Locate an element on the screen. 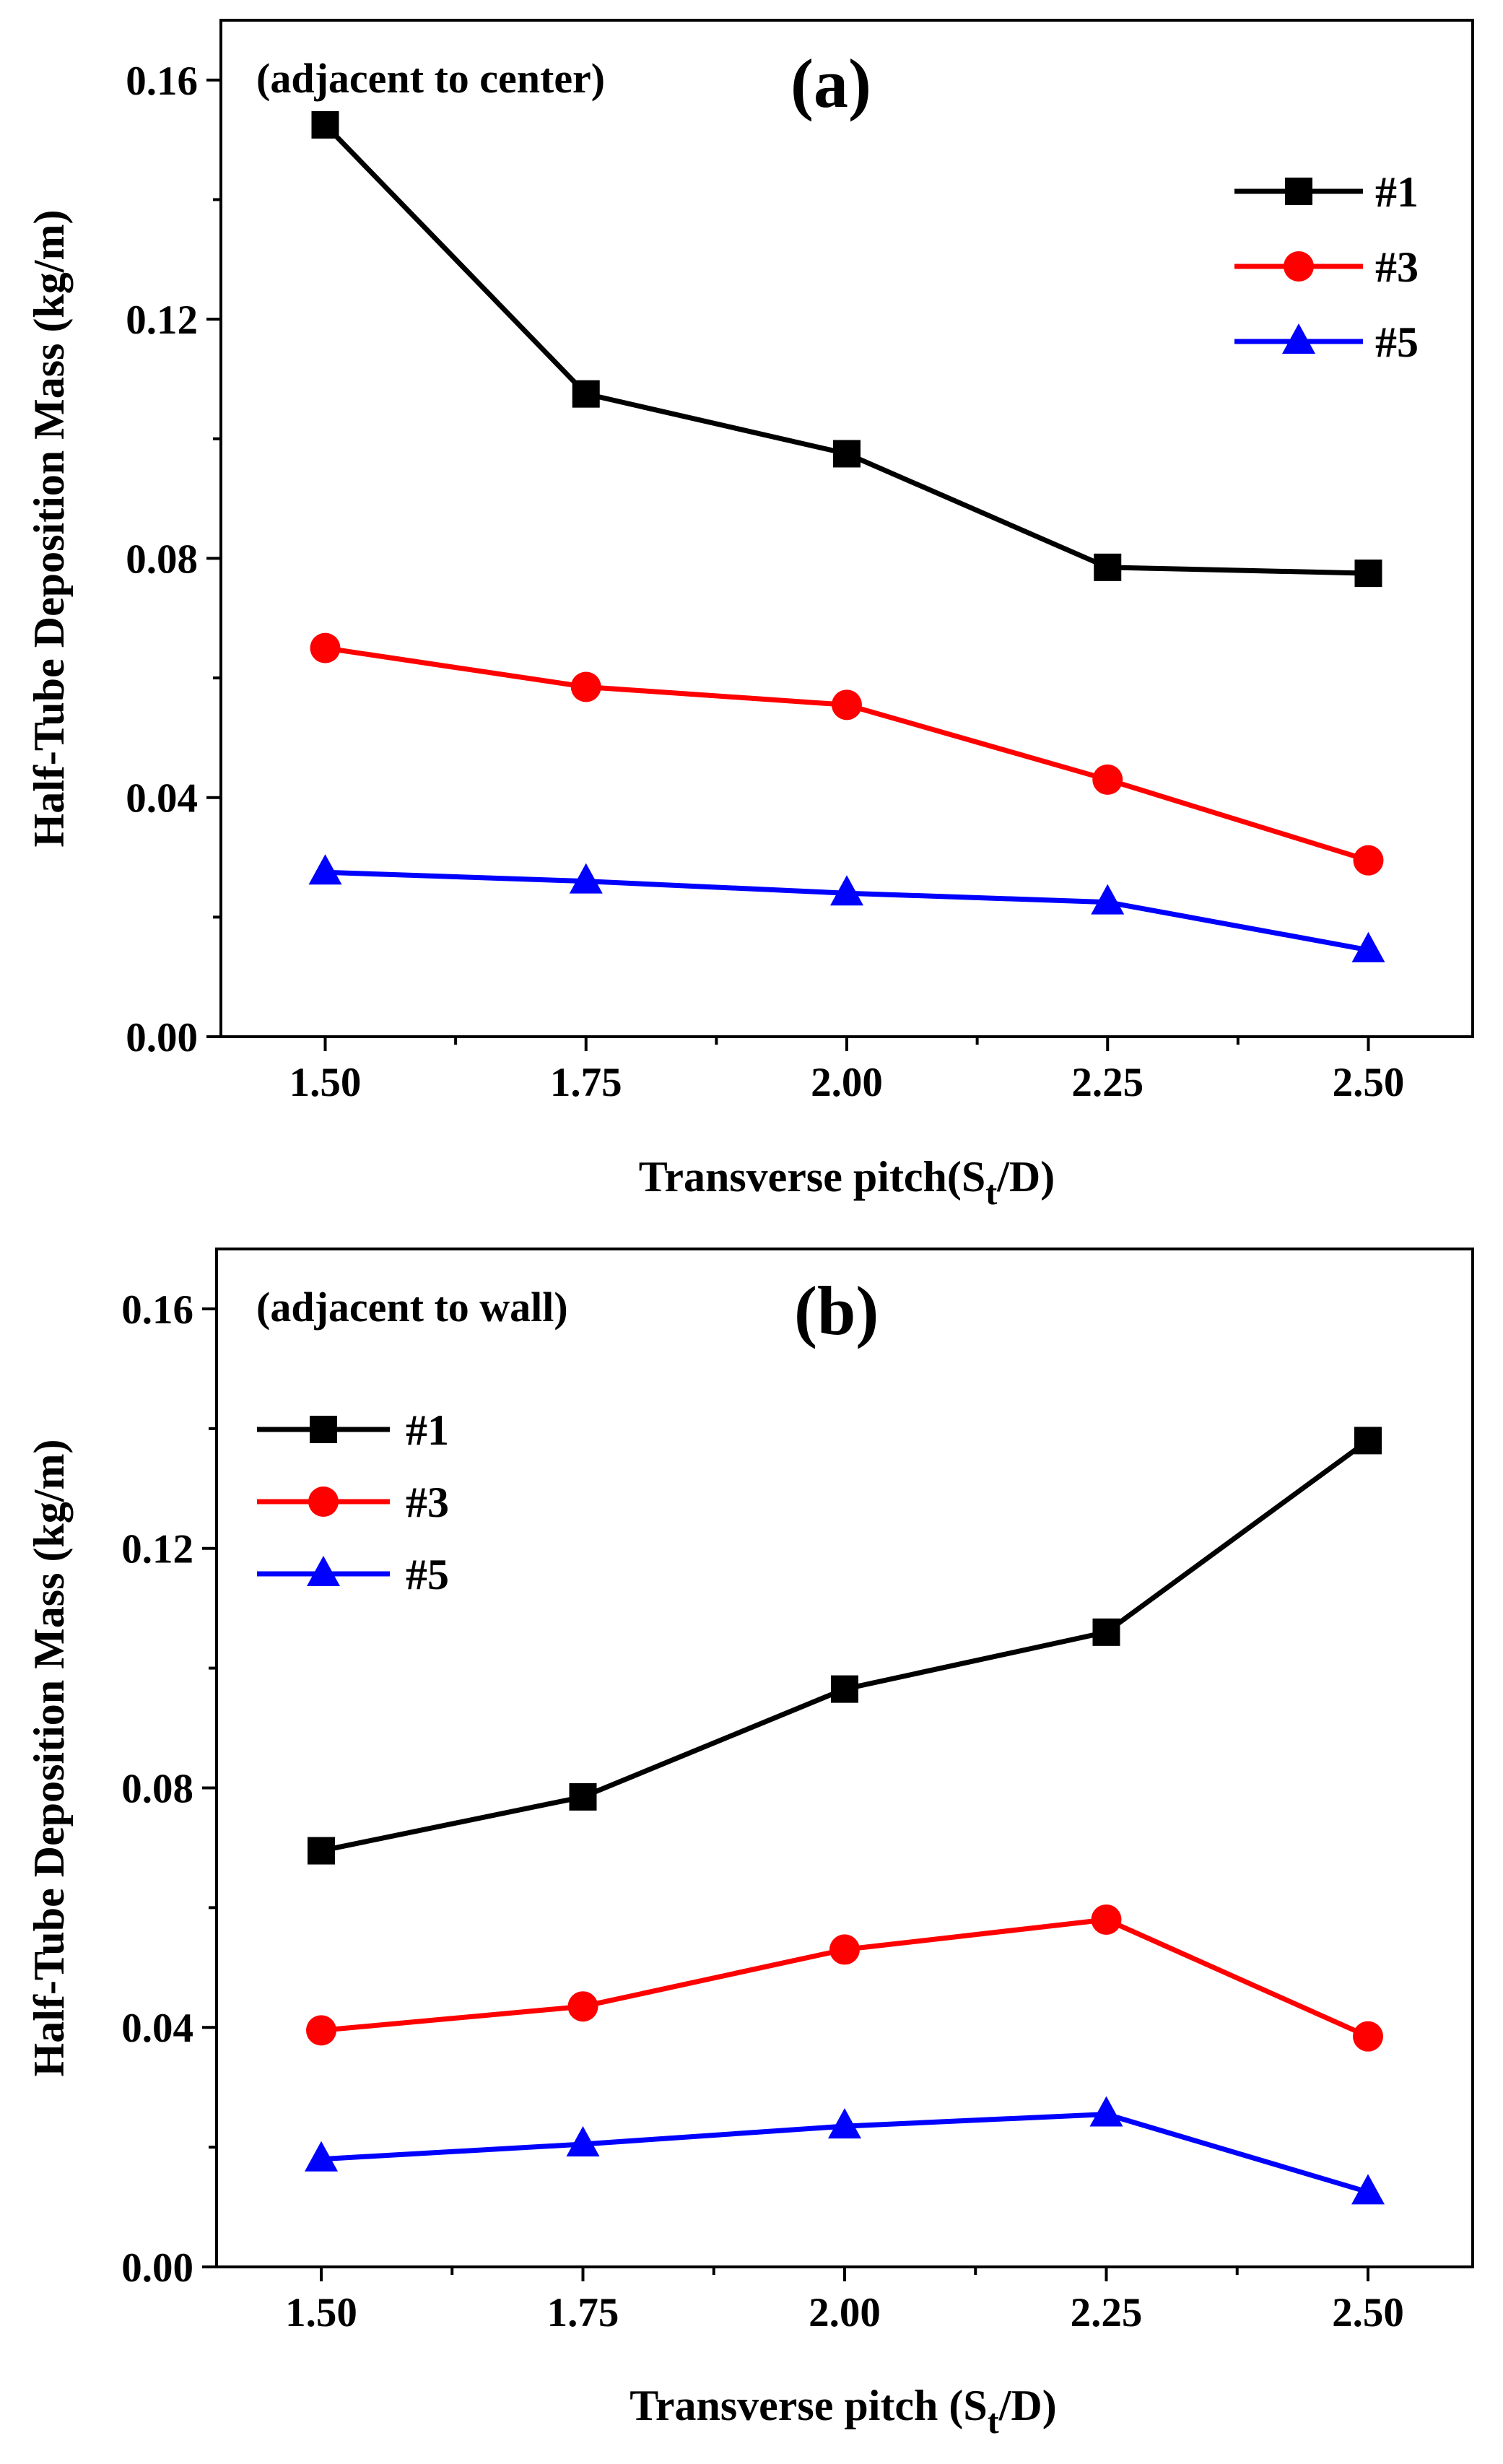  panel-annotation: (adjacent to center) is located at coordinates (430, 79).